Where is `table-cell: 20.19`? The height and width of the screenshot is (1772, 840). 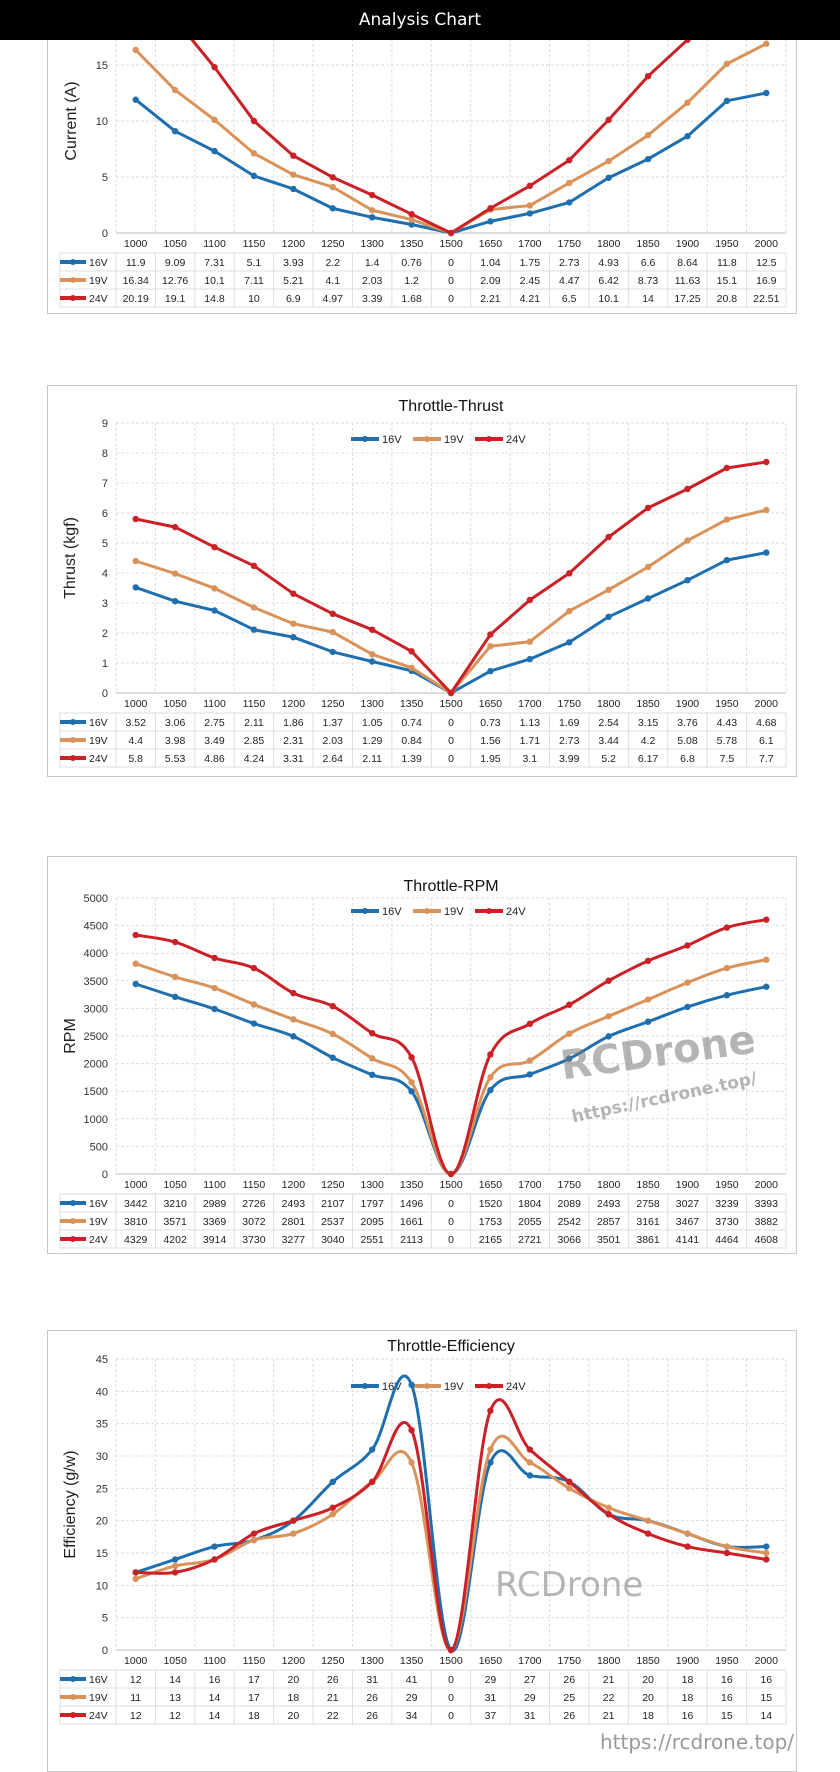 table-cell: 20.19 is located at coordinates (136, 299).